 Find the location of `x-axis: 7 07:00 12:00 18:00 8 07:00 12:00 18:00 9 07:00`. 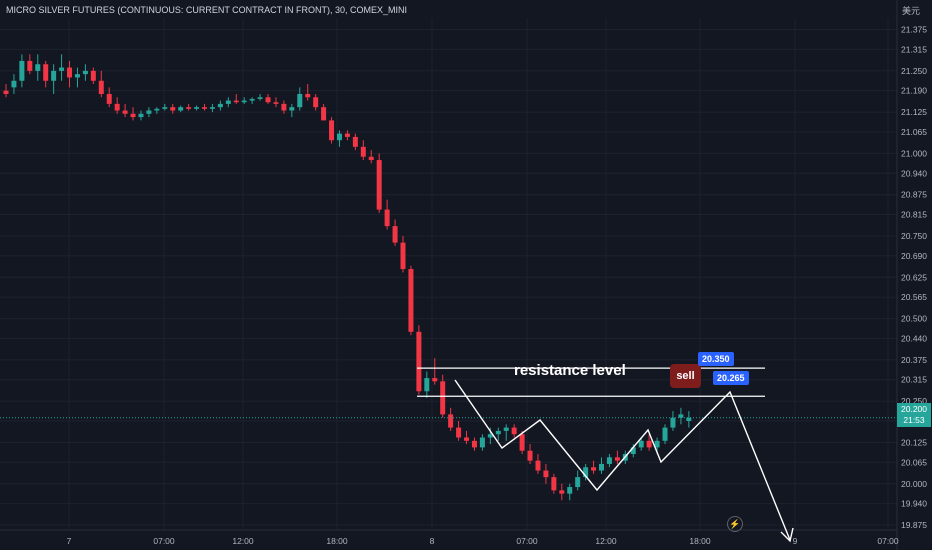

x-axis: 7 07:00 12:00 18:00 8 07:00 12:00 18:00 9 07:00 is located at coordinates (483, 541).